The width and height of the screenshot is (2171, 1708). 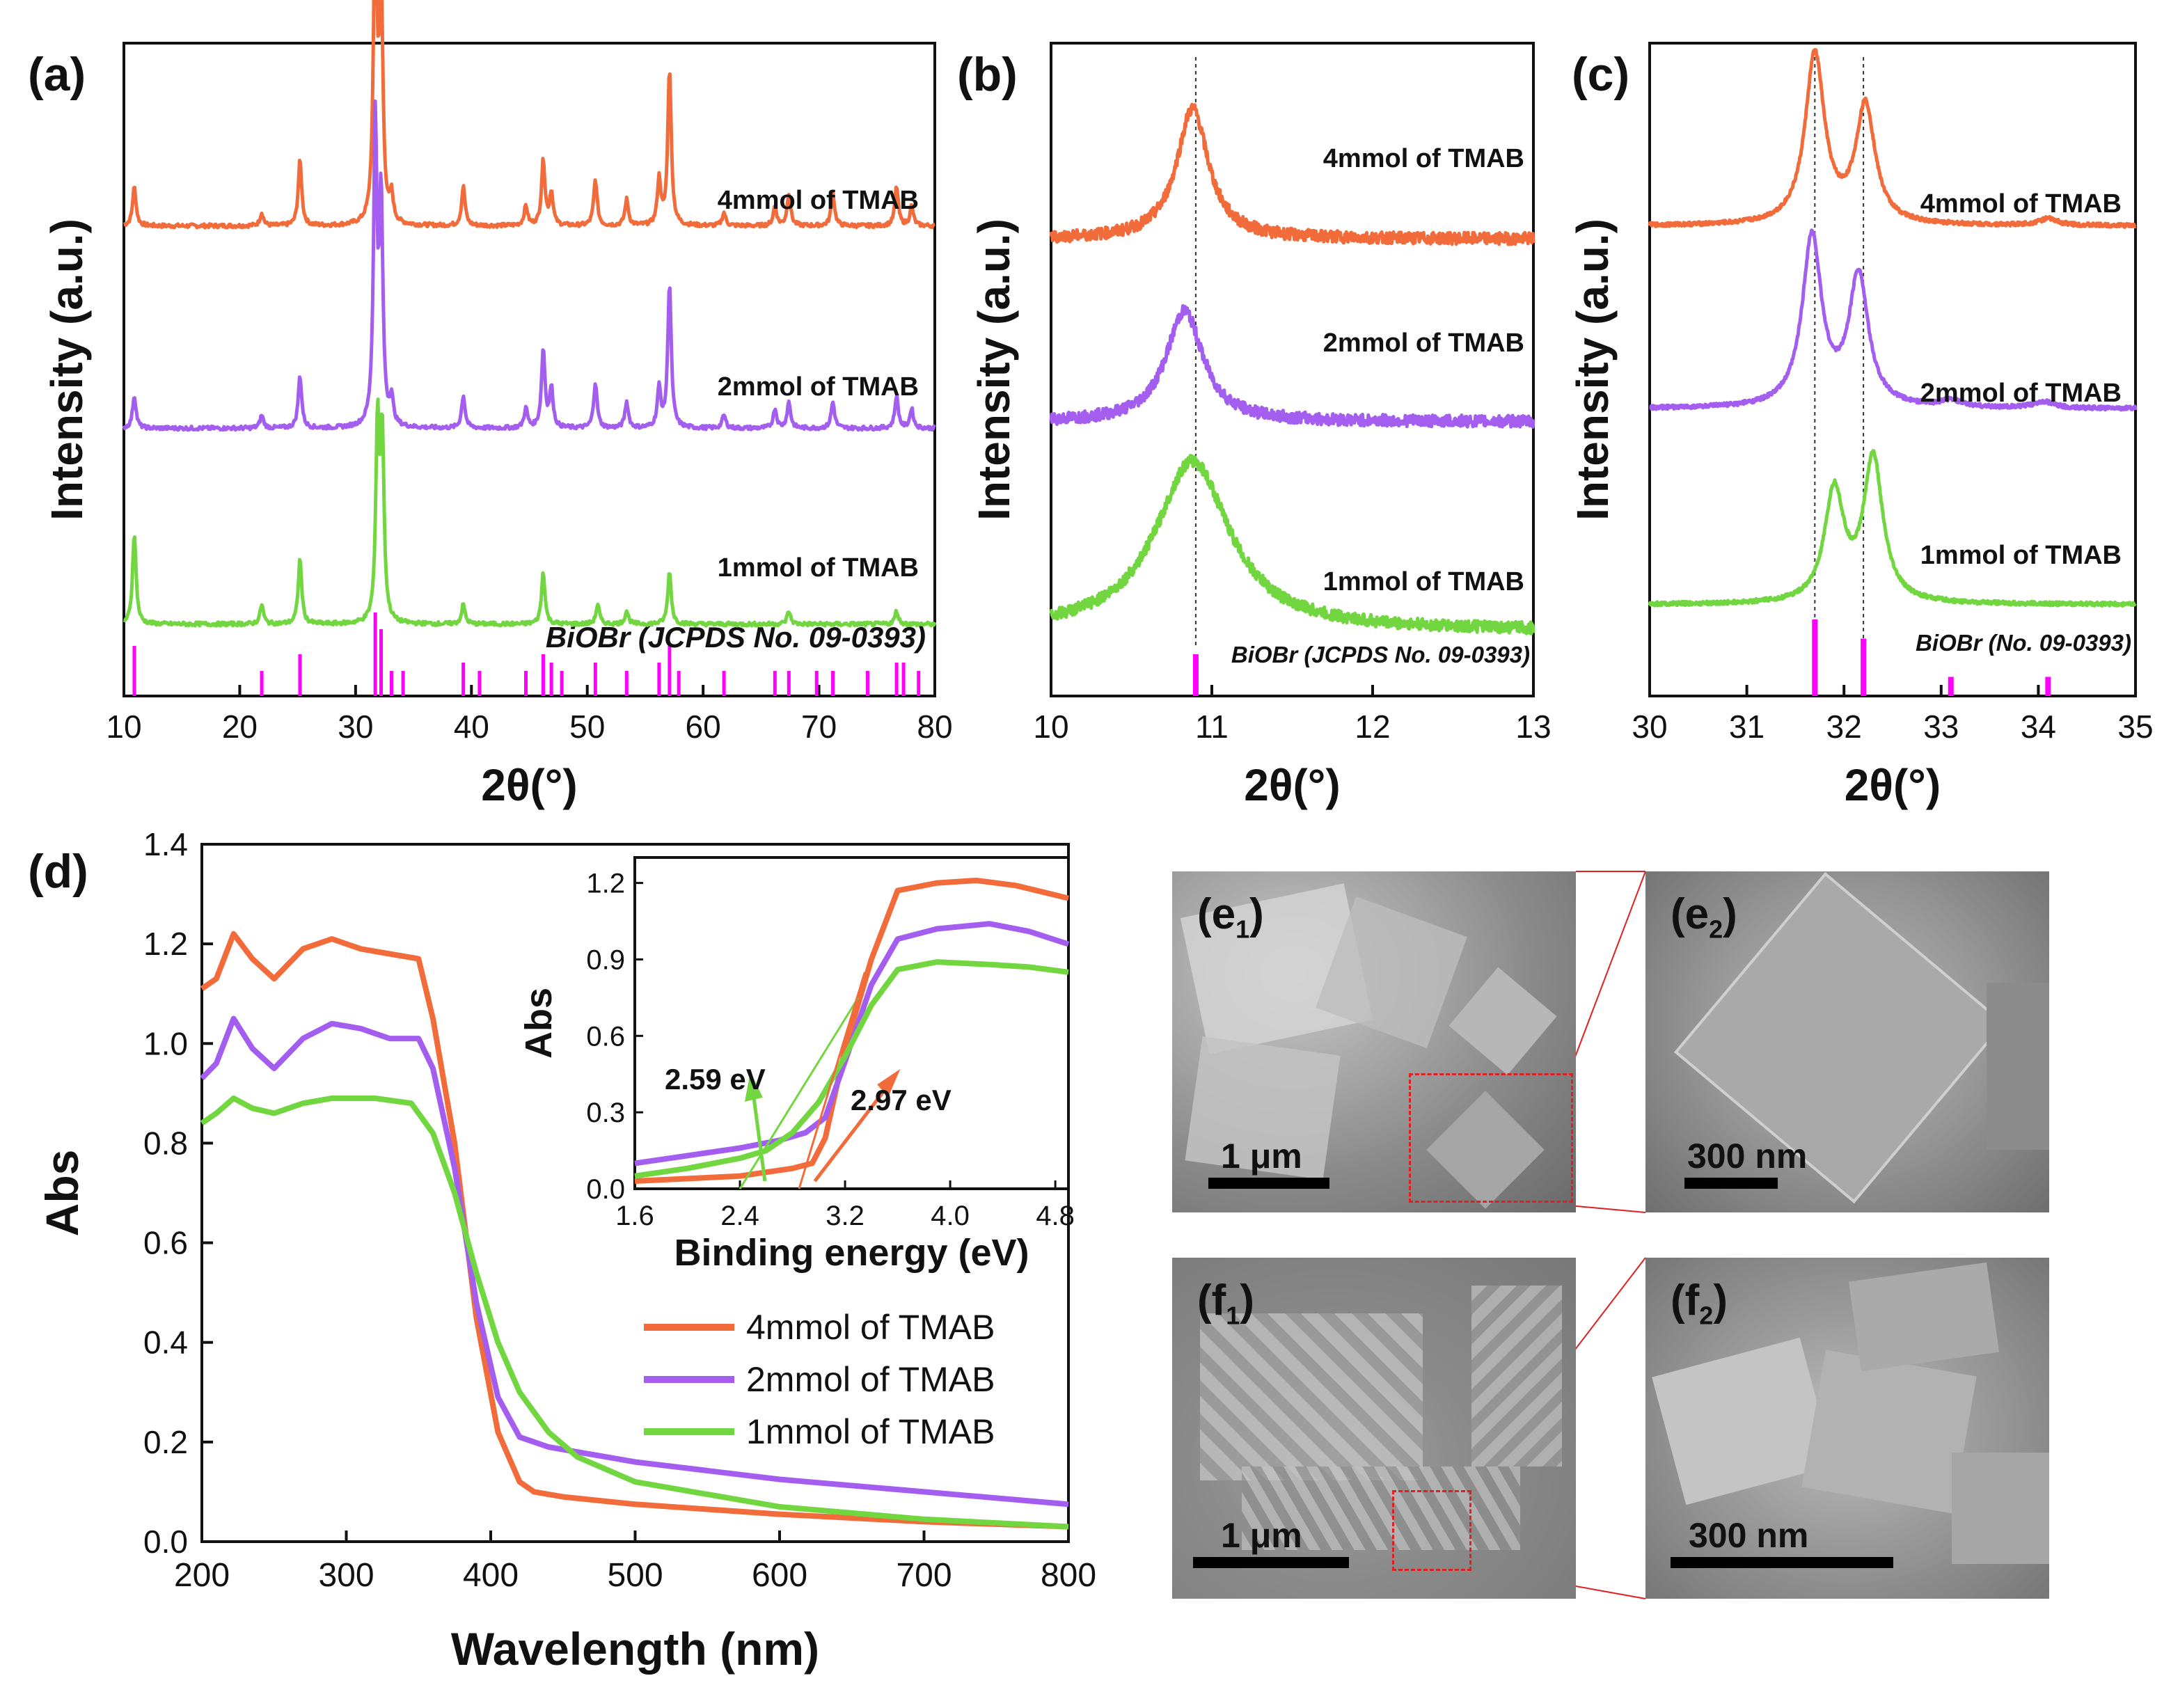 What do you see at coordinates (2023, 643) in the screenshot?
I see `reference-label: BiOBr (No. 09-0393)` at bounding box center [2023, 643].